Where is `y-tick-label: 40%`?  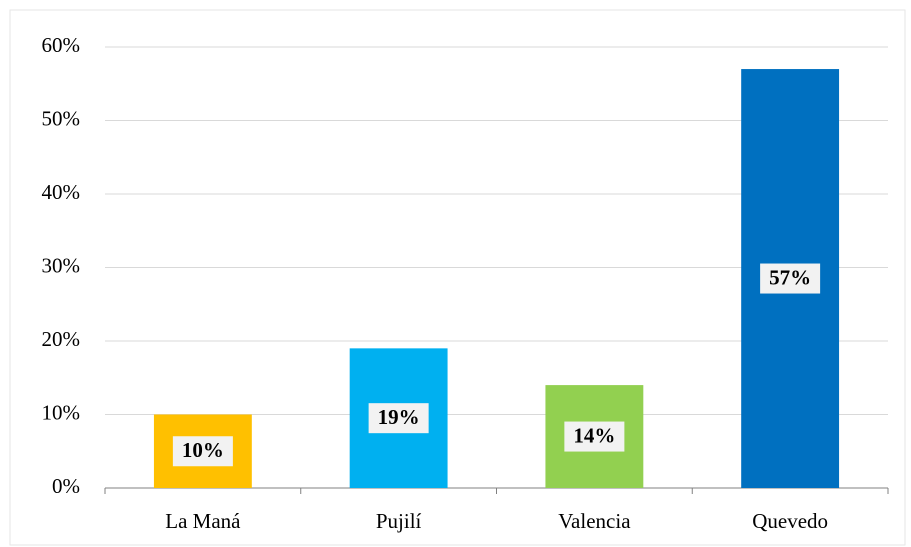
y-tick-label: 40% is located at coordinates (61, 192).